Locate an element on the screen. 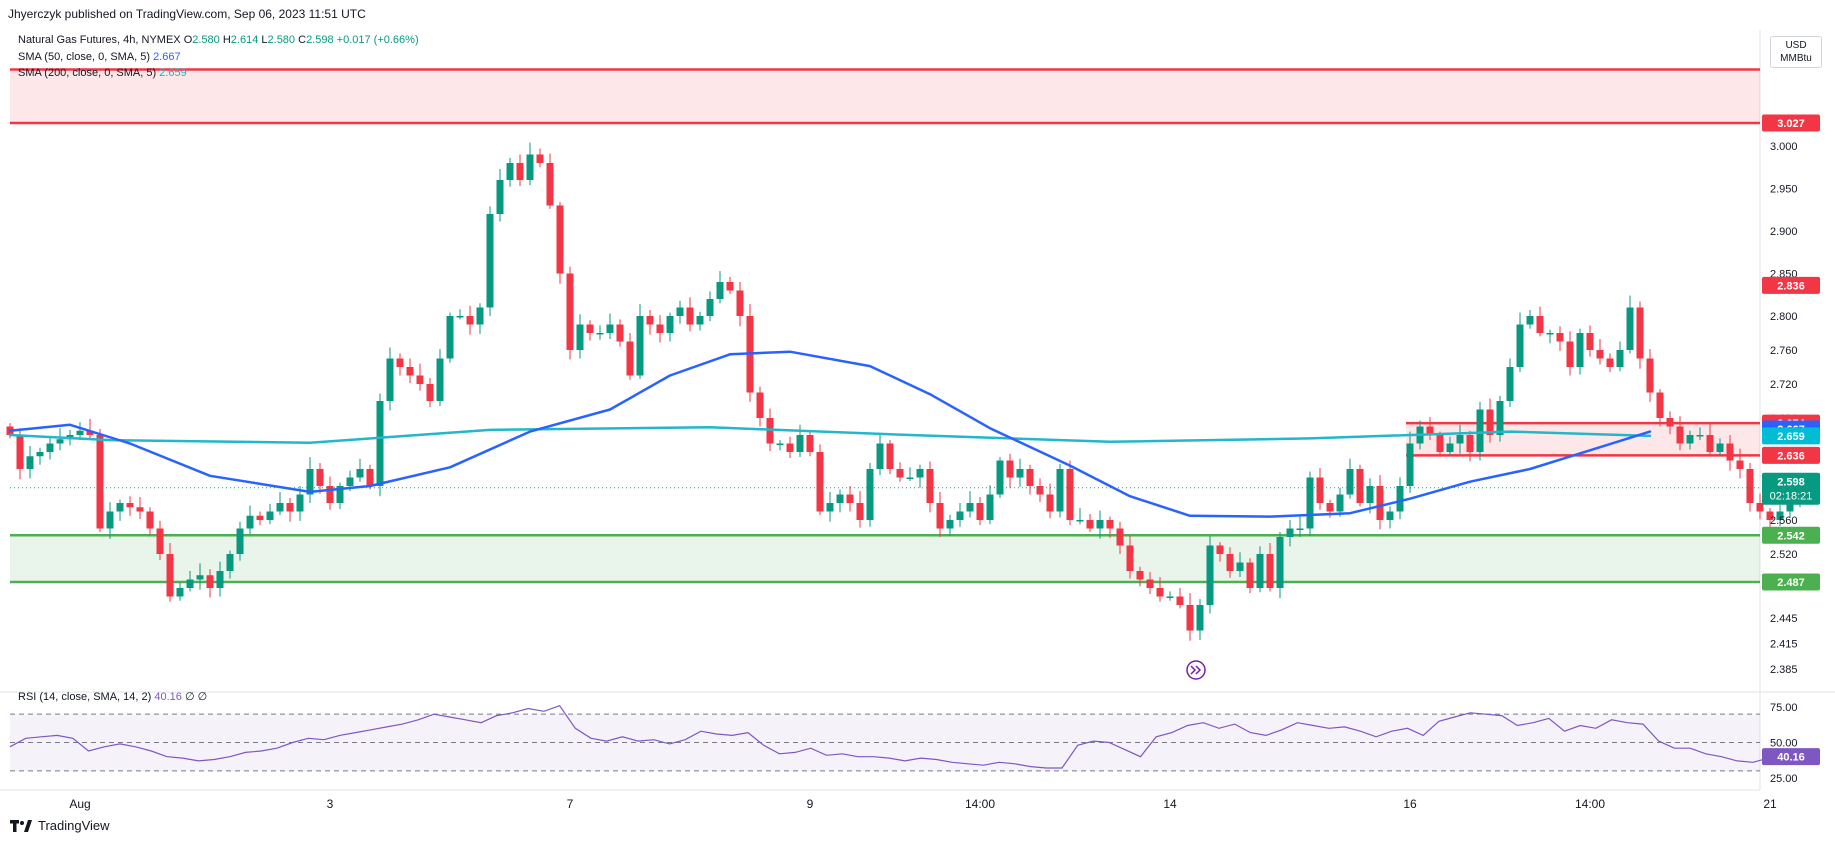 This screenshot has height=844, width=1835. zone-resistance-top is located at coordinates (885, 96).